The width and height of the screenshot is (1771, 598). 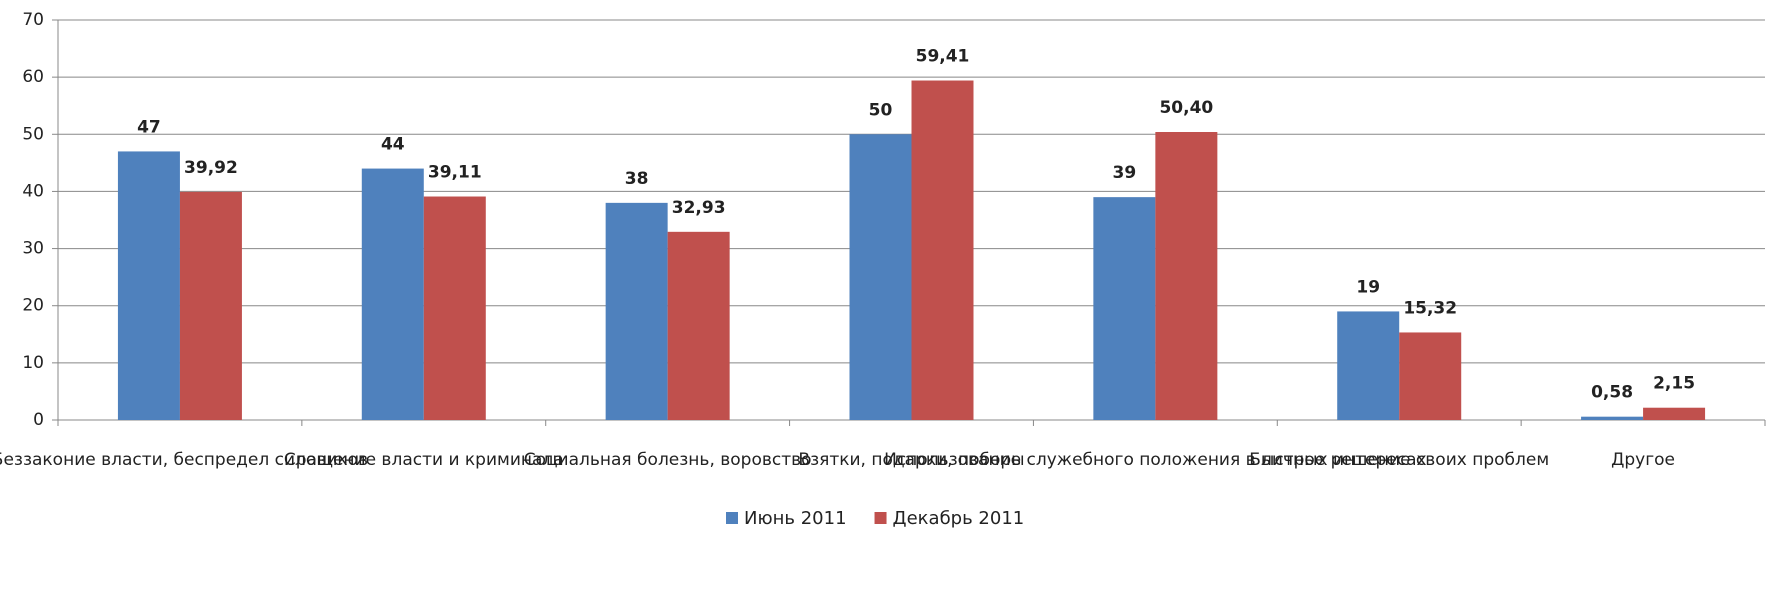 What do you see at coordinates (424, 460) in the screenshot?
I see `x-tick-label: Сращение власти и криминала` at bounding box center [424, 460].